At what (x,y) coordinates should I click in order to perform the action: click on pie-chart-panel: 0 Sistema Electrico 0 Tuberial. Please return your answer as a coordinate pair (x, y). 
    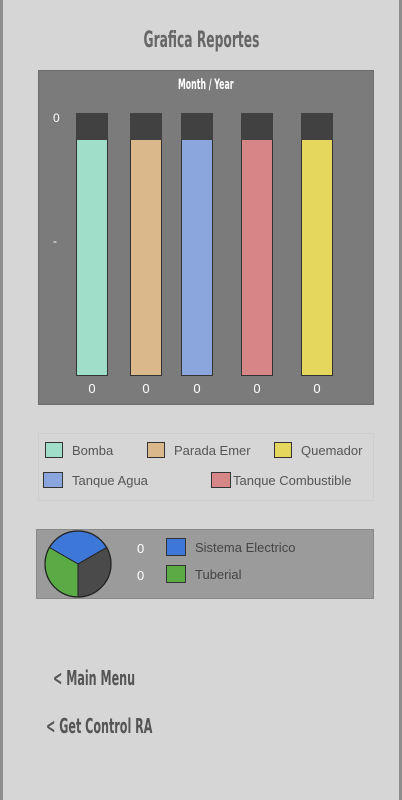
    Looking at the image, I should click on (205, 564).